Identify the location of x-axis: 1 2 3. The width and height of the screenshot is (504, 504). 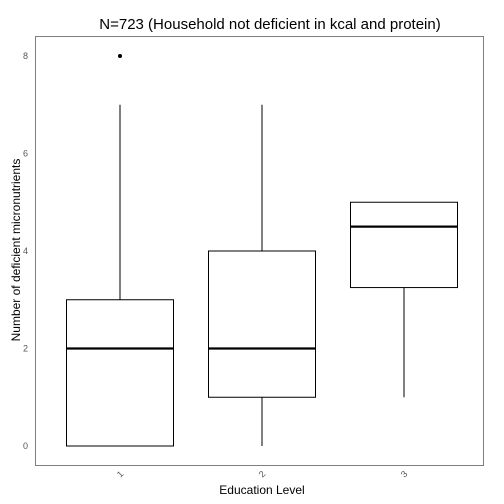
(262, 474).